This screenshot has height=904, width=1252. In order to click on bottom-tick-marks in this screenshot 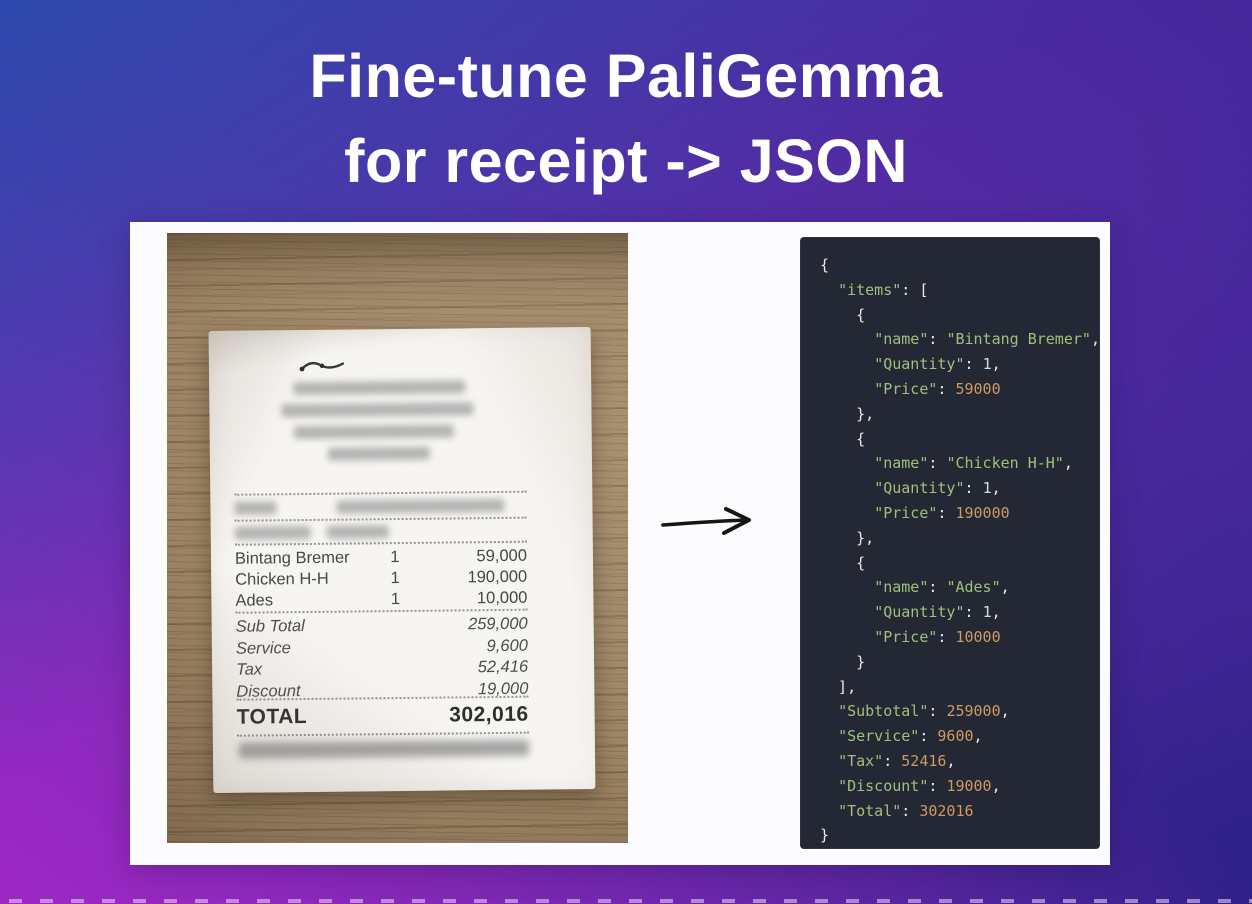, I will do `click(626, 901)`.